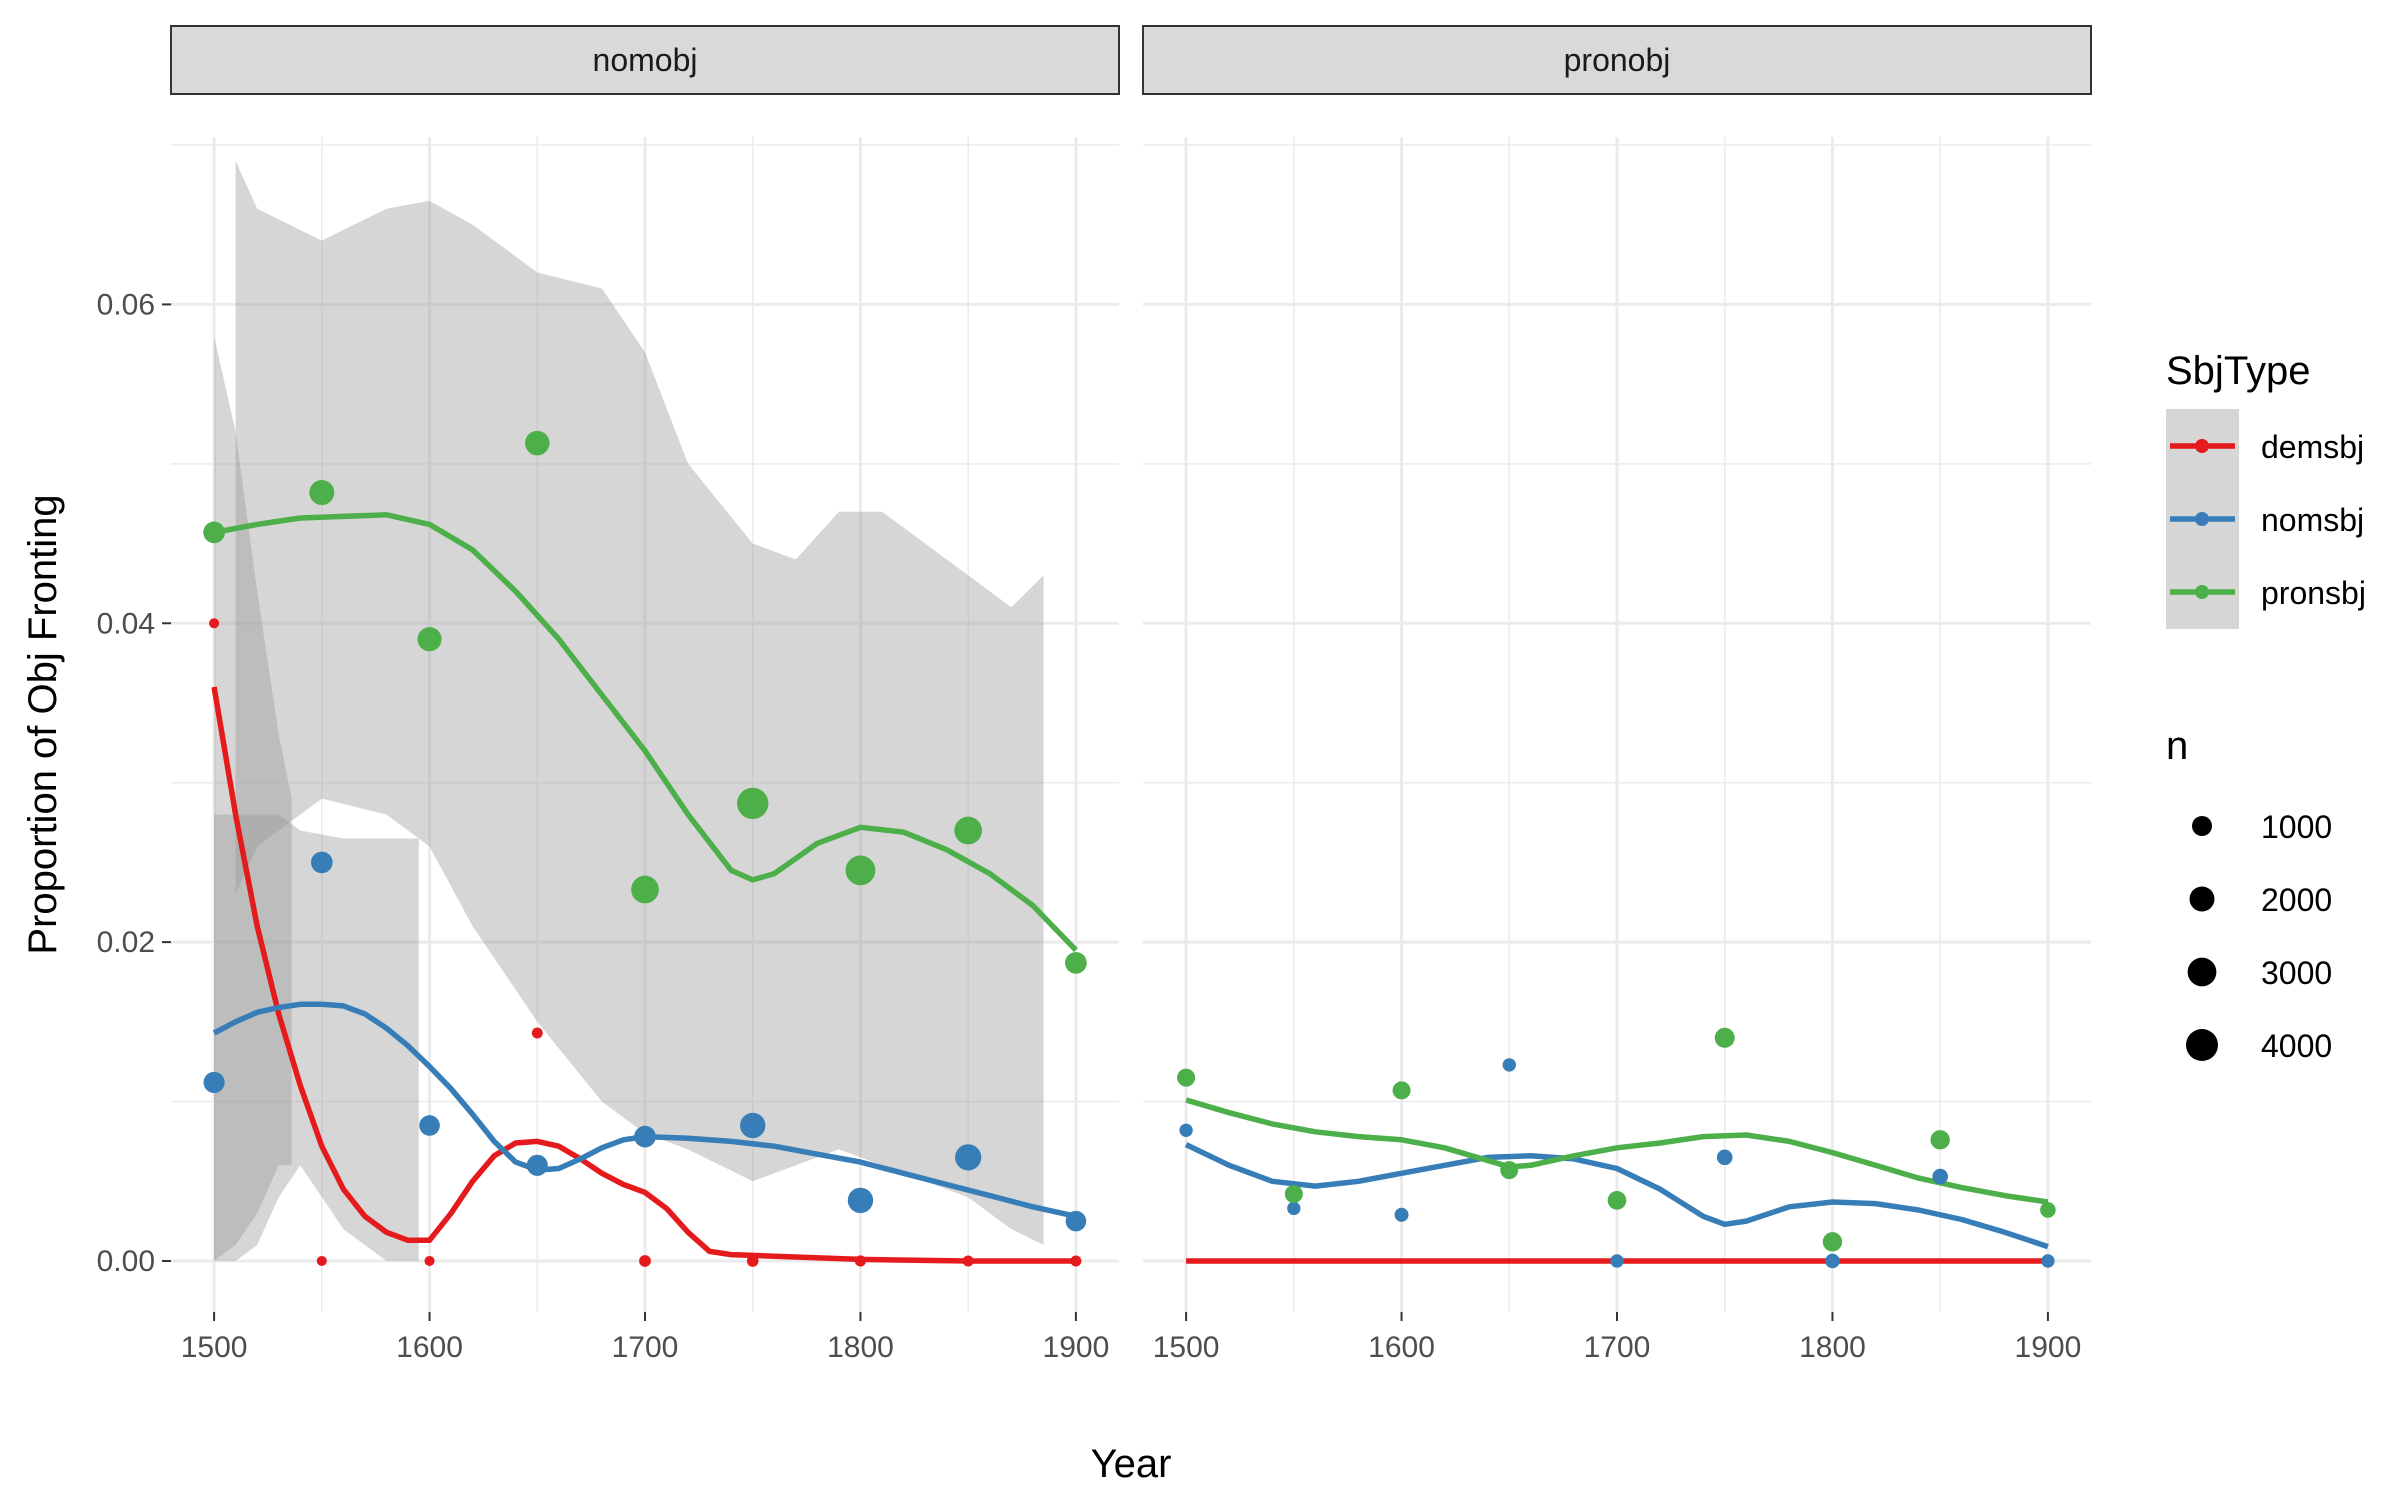  What do you see at coordinates (253, 798) in the screenshot?
I see `confidence-ribbon-demsbj` at bounding box center [253, 798].